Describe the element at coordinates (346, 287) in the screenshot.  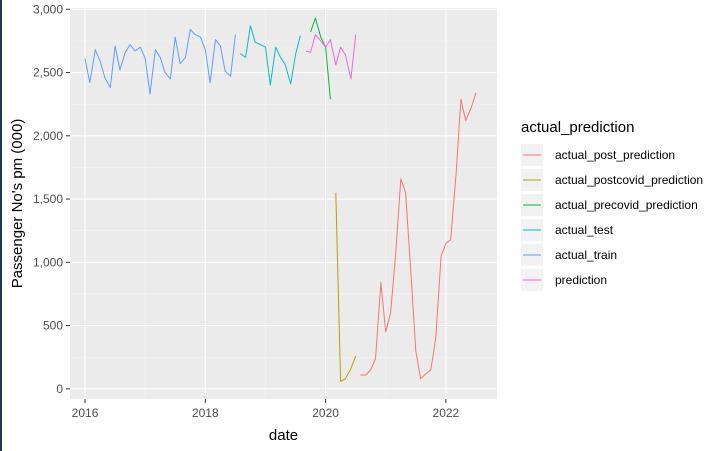
I see `series-line-actual_postcovid_prediction` at that location.